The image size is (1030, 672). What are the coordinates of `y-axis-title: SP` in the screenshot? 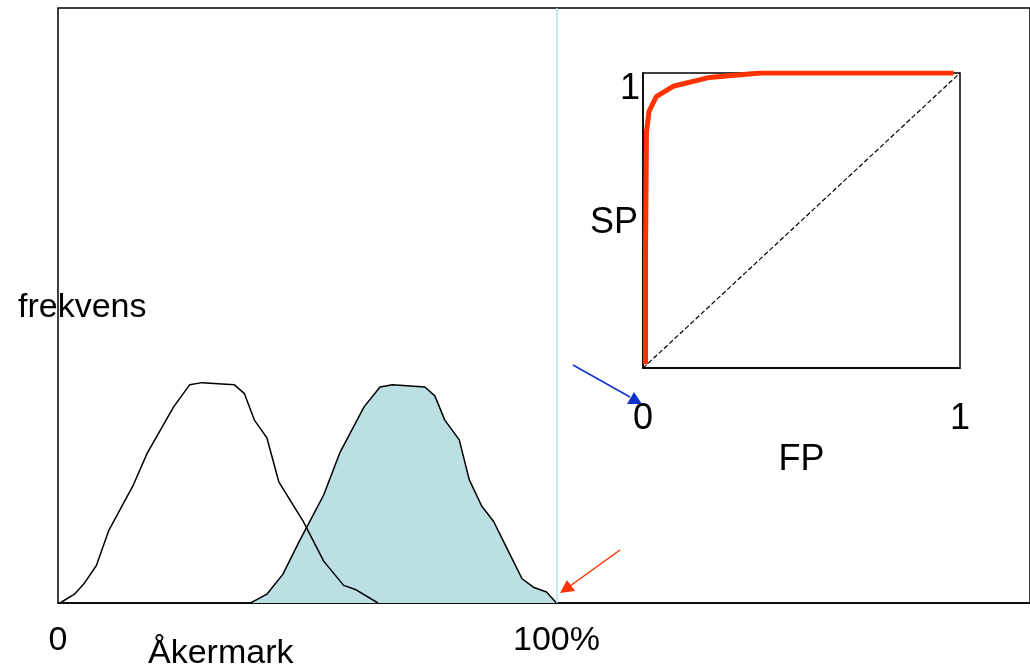 It's located at (613, 221).